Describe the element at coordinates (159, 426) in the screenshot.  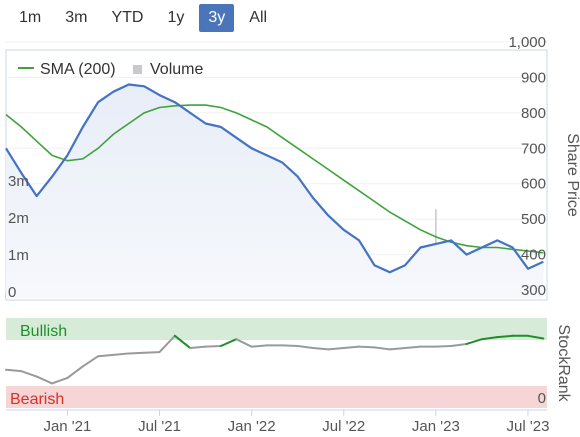
I see `x-tick: Jul '21` at that location.